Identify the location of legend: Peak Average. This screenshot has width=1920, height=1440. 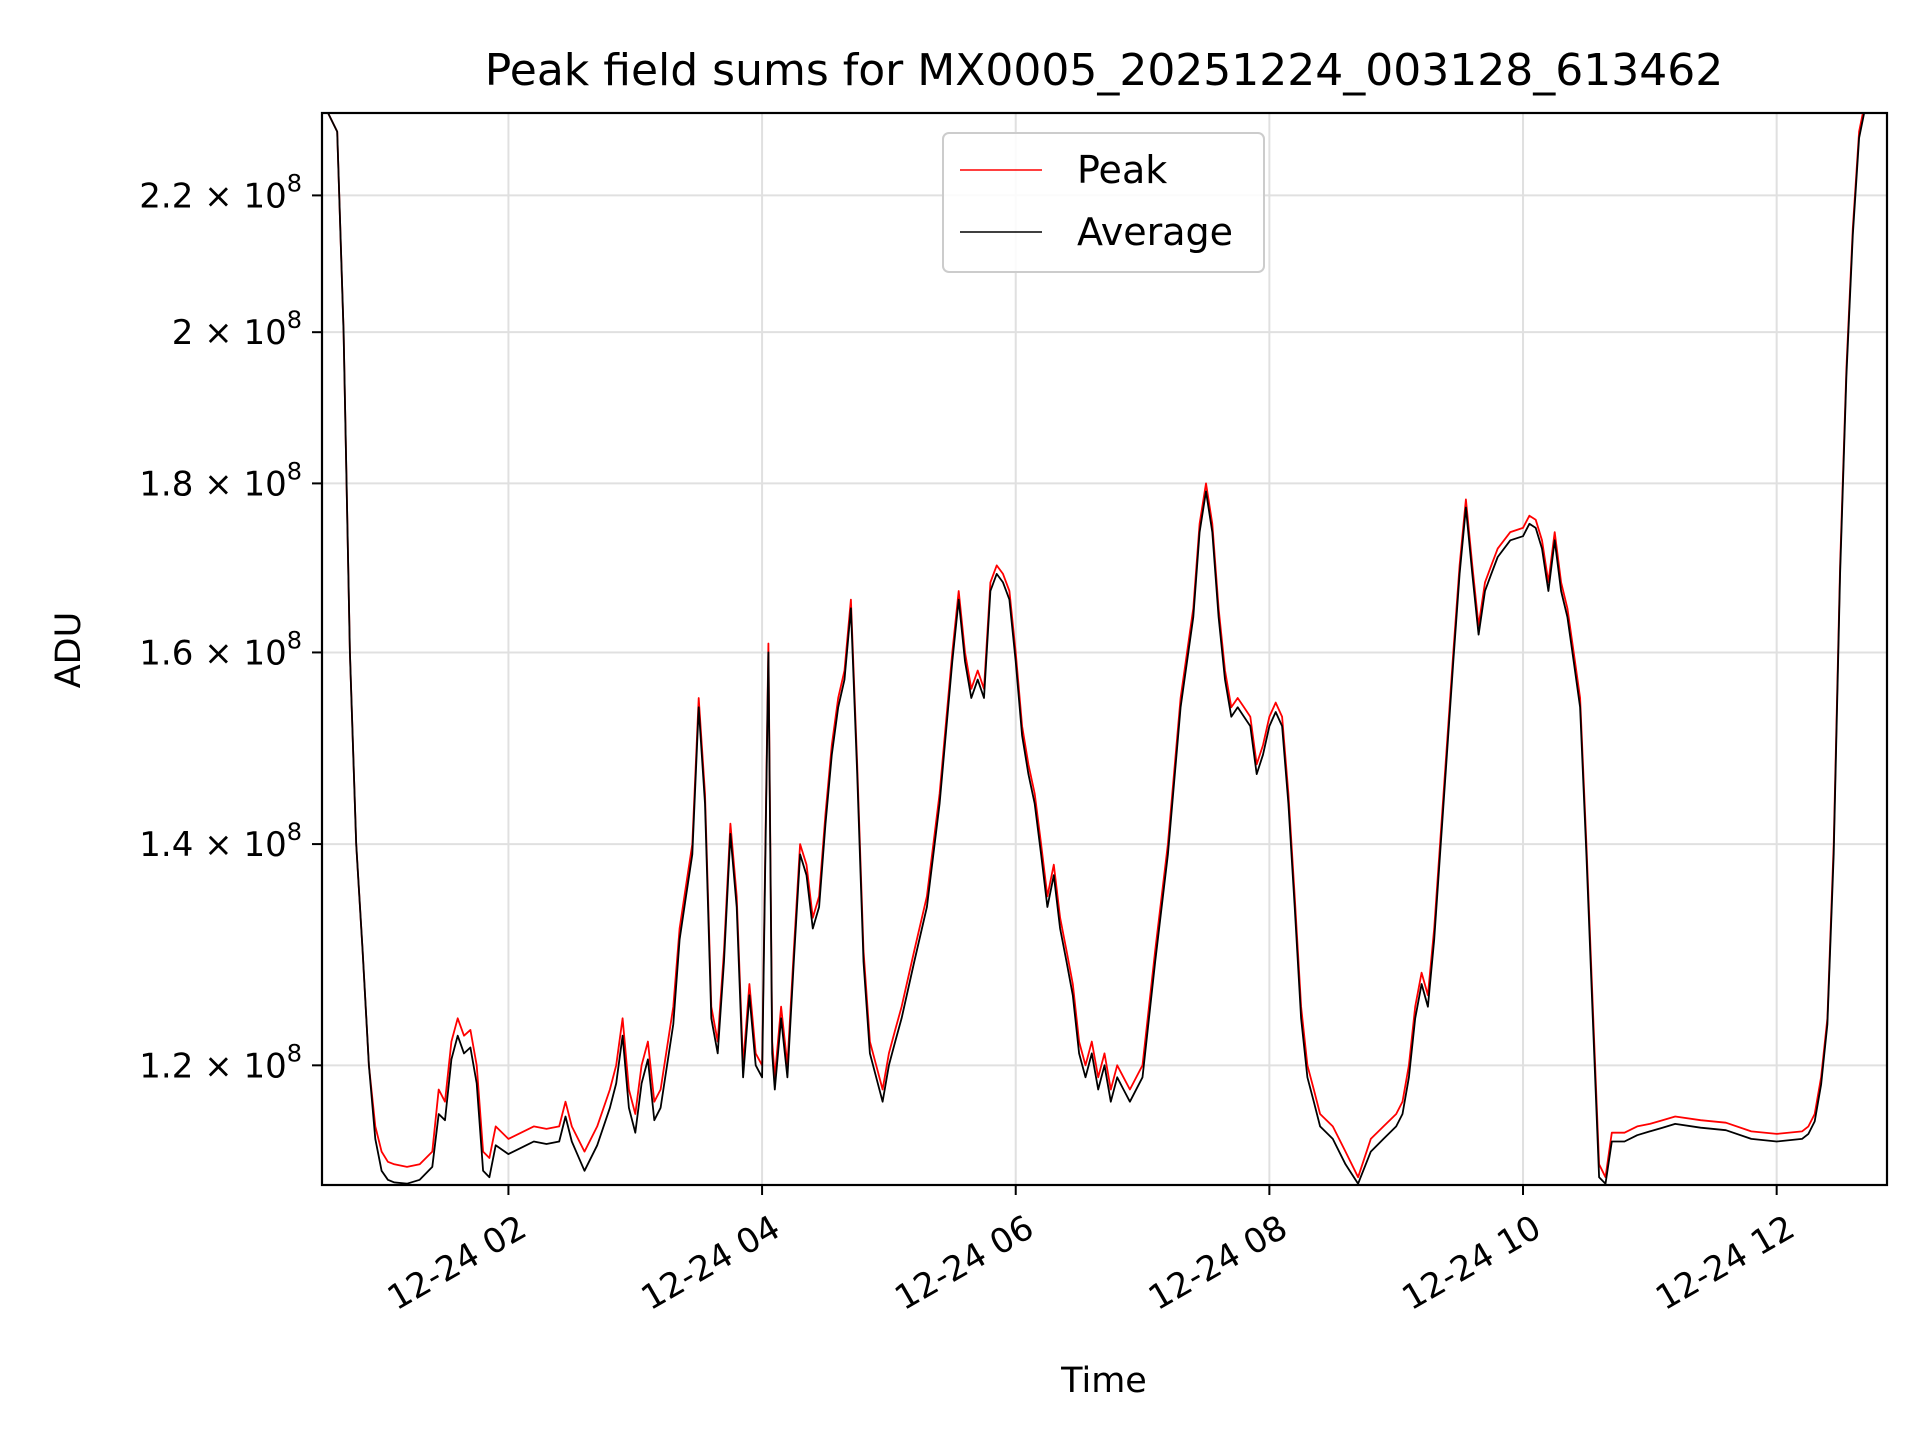
(1103, 202).